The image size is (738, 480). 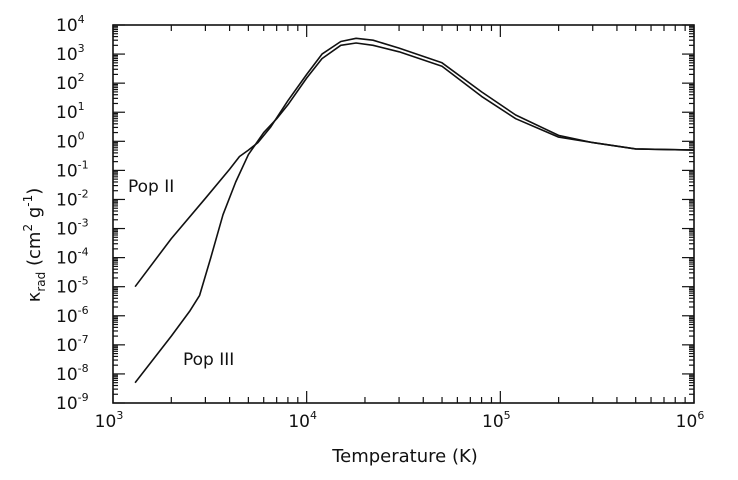 What do you see at coordinates (404, 456) in the screenshot?
I see `x-axis-title: Temperature (K)` at bounding box center [404, 456].